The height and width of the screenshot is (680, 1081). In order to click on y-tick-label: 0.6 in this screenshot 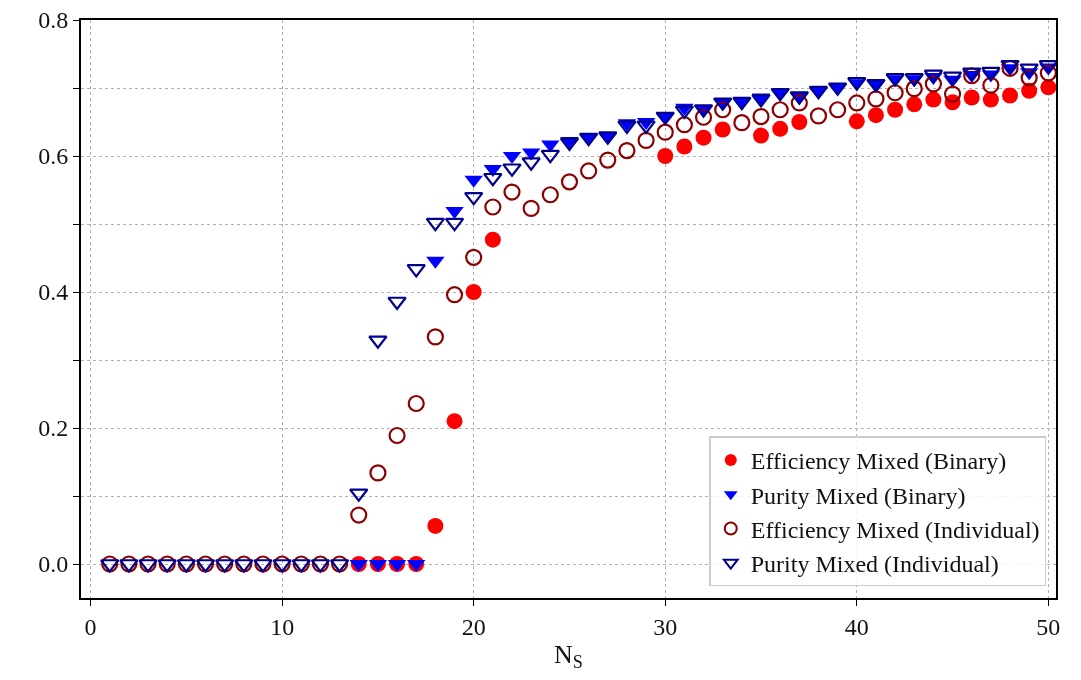, I will do `click(53, 156)`.